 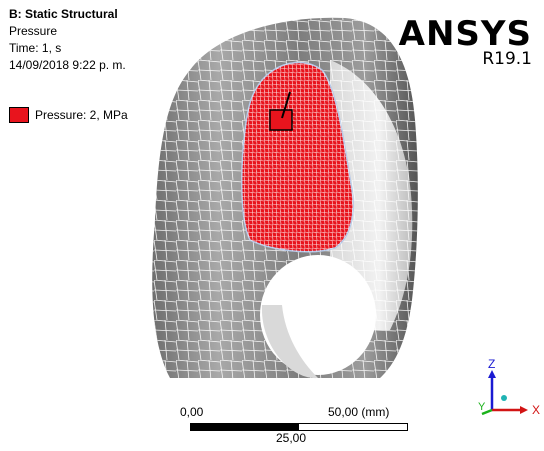 I want to click on scale-bar: 0,00 50,00 (mm) 25,00, so click(x=305, y=427).